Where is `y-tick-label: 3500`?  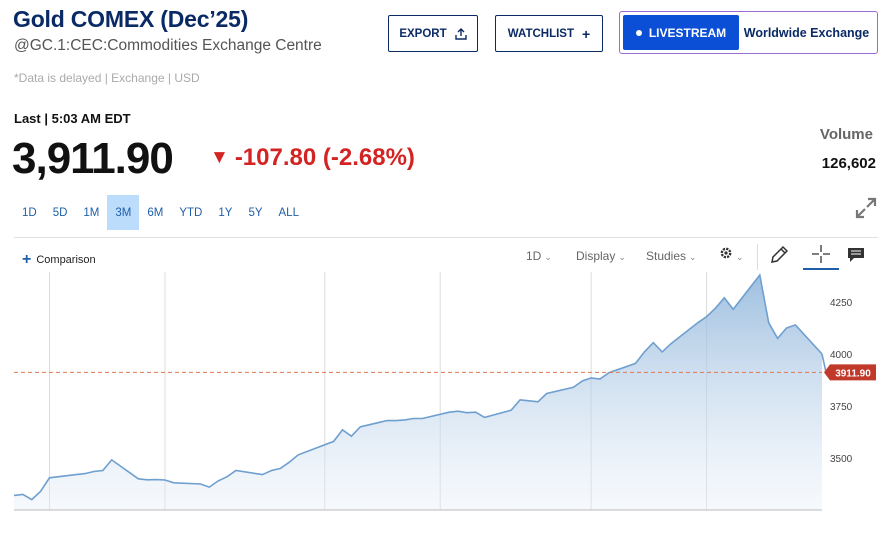 y-tick-label: 3500 is located at coordinates (841, 459).